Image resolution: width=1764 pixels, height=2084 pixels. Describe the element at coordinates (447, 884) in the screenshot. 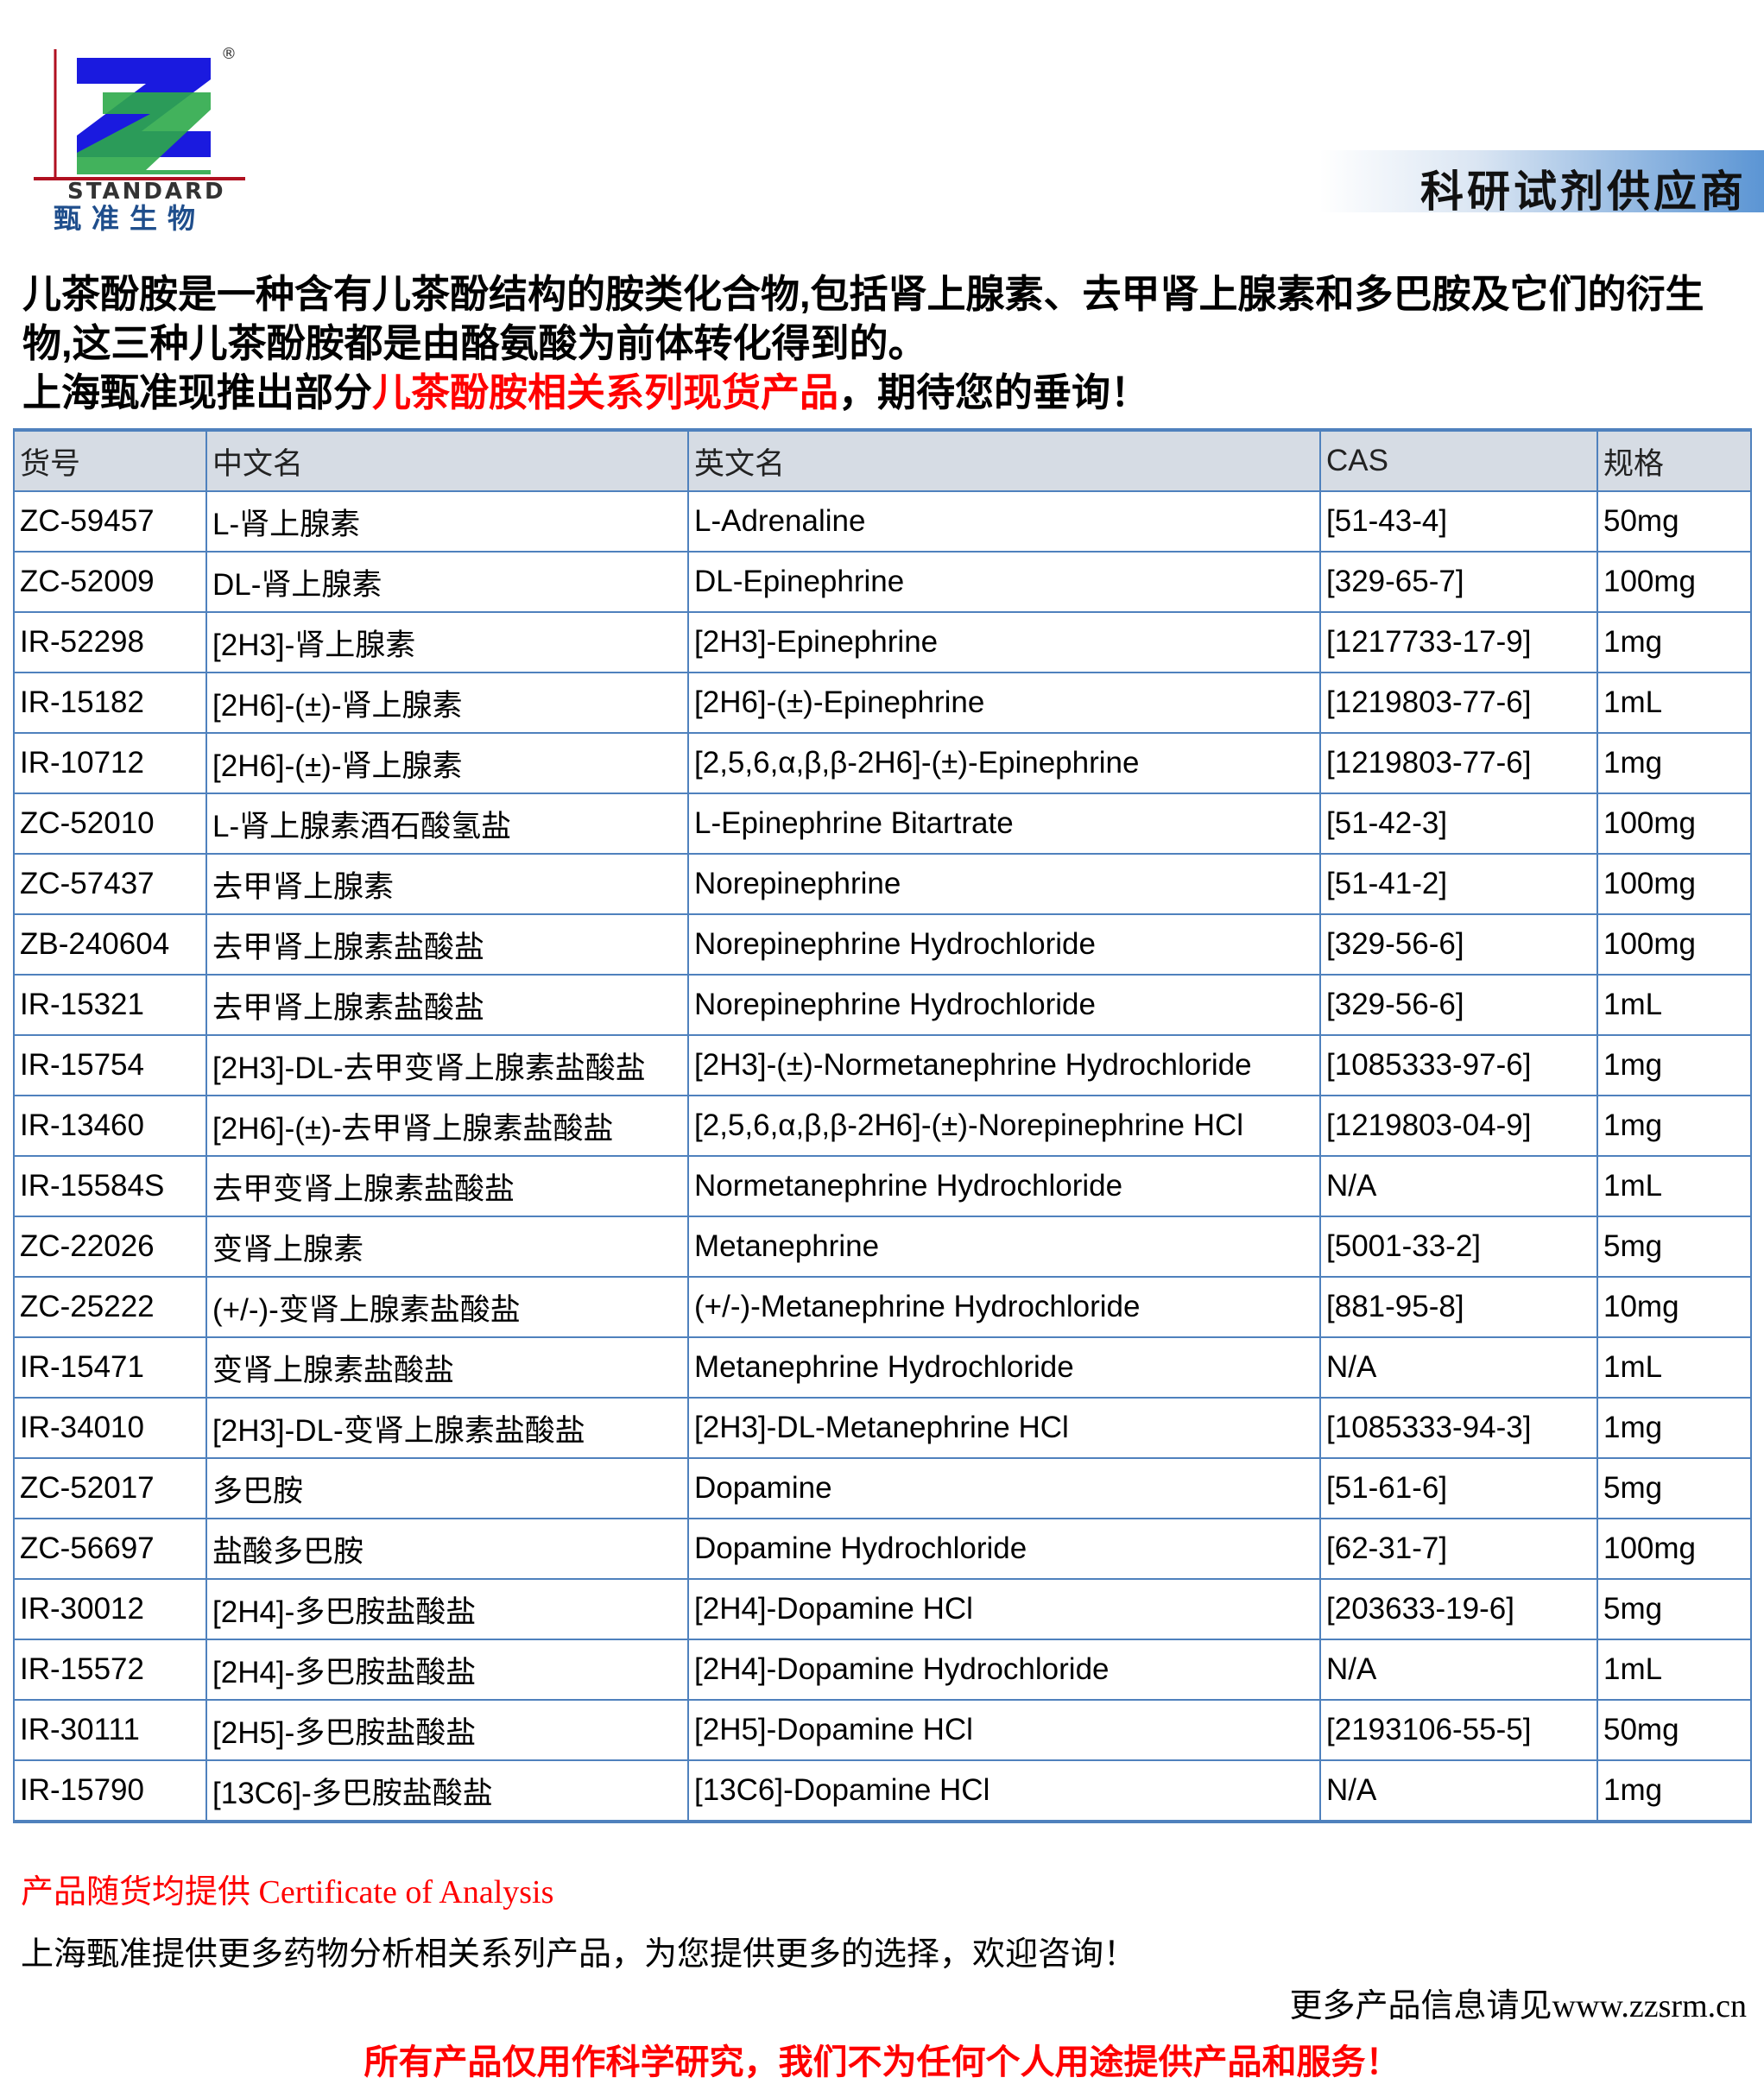

I see `cell-chinese-name: 去甲肾上腺素` at that location.